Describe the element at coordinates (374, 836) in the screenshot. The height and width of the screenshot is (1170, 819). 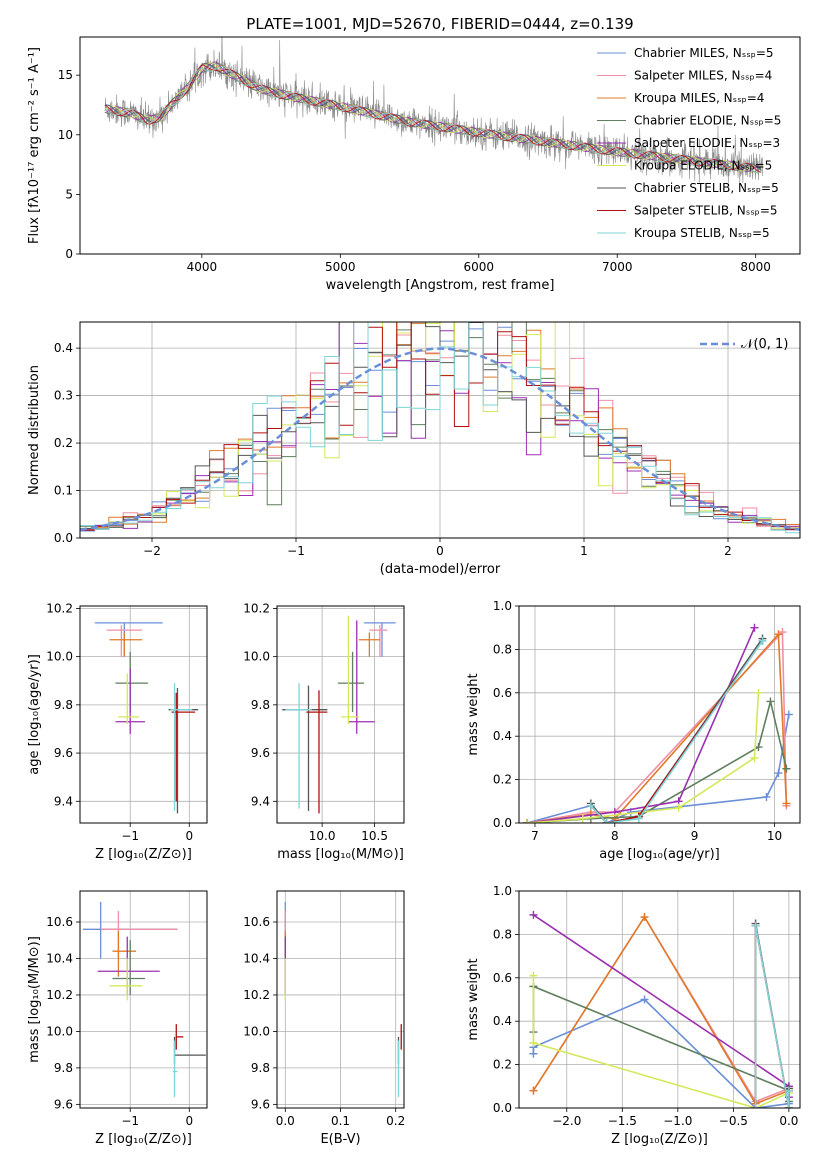
I see `x-tick-label: 10.5` at that location.